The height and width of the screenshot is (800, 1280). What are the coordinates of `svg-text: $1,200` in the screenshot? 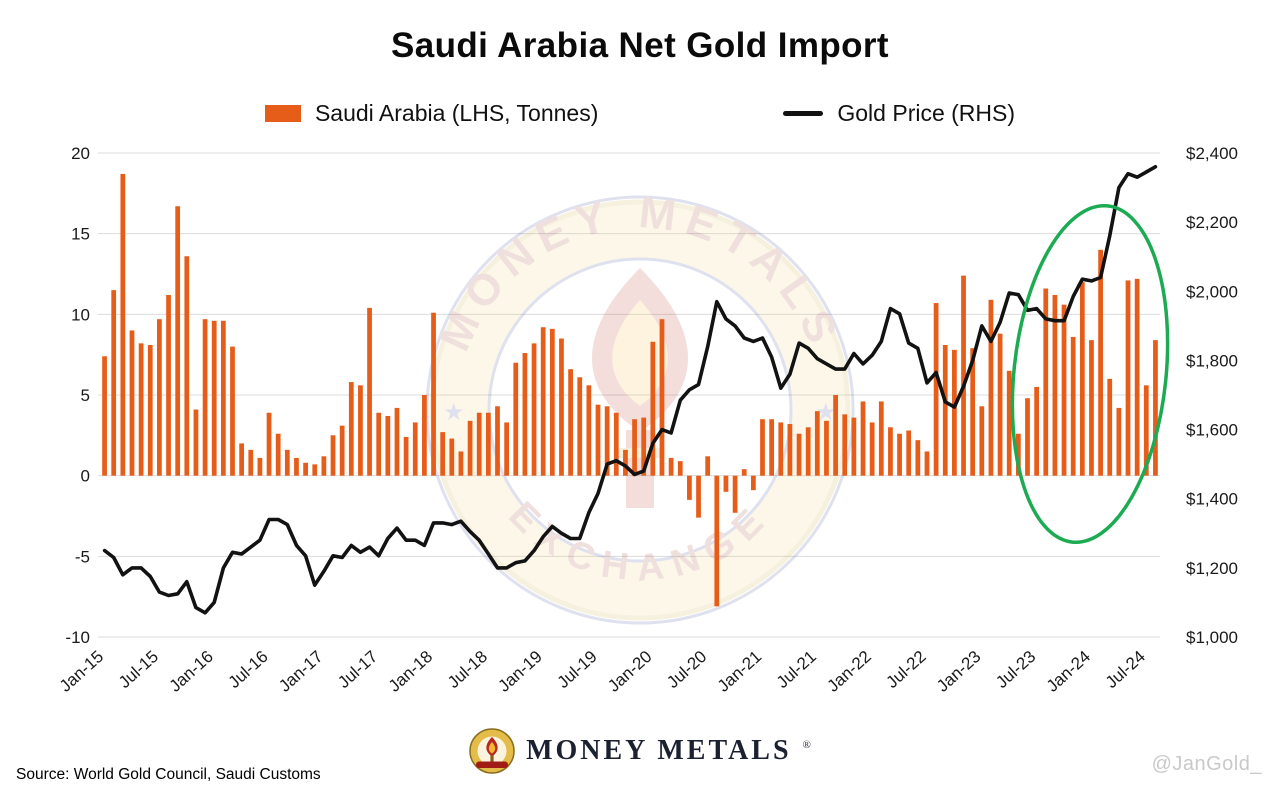 It's located at (1212, 568).